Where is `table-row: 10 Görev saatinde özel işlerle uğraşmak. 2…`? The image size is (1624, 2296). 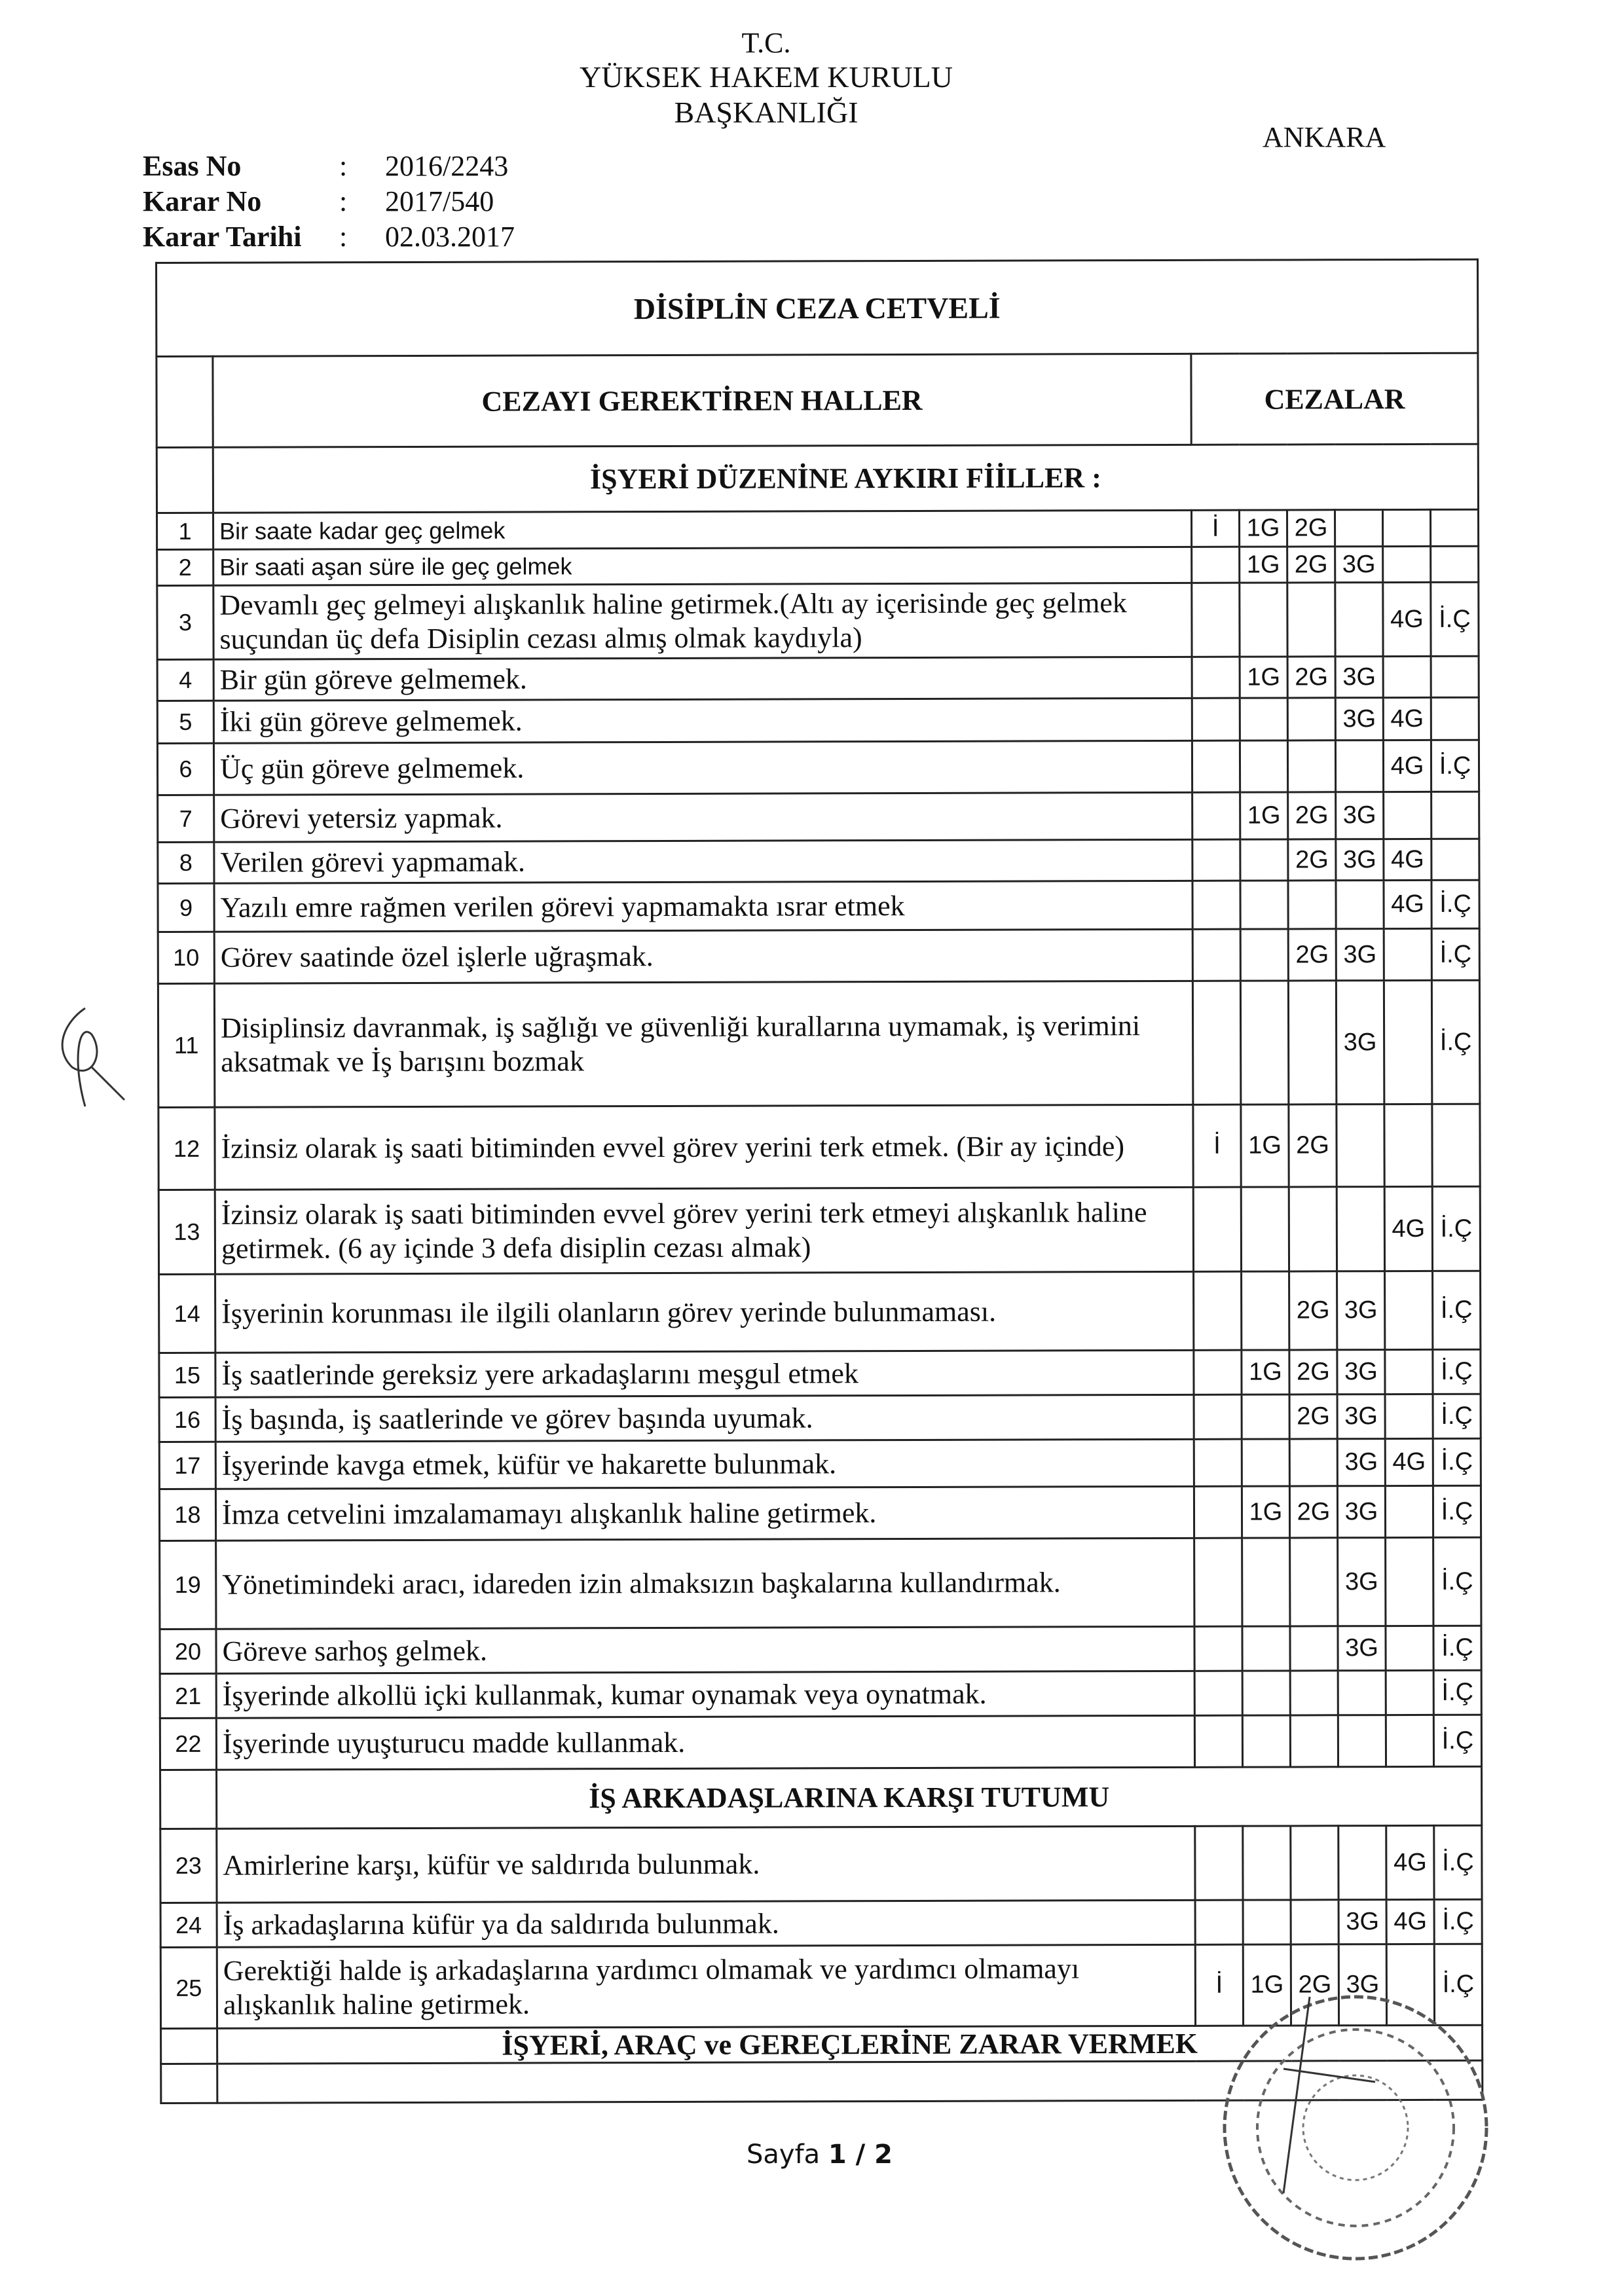 table-row: 10 Görev saatinde özel işlerle uğraşmak. 2… is located at coordinates (819, 956).